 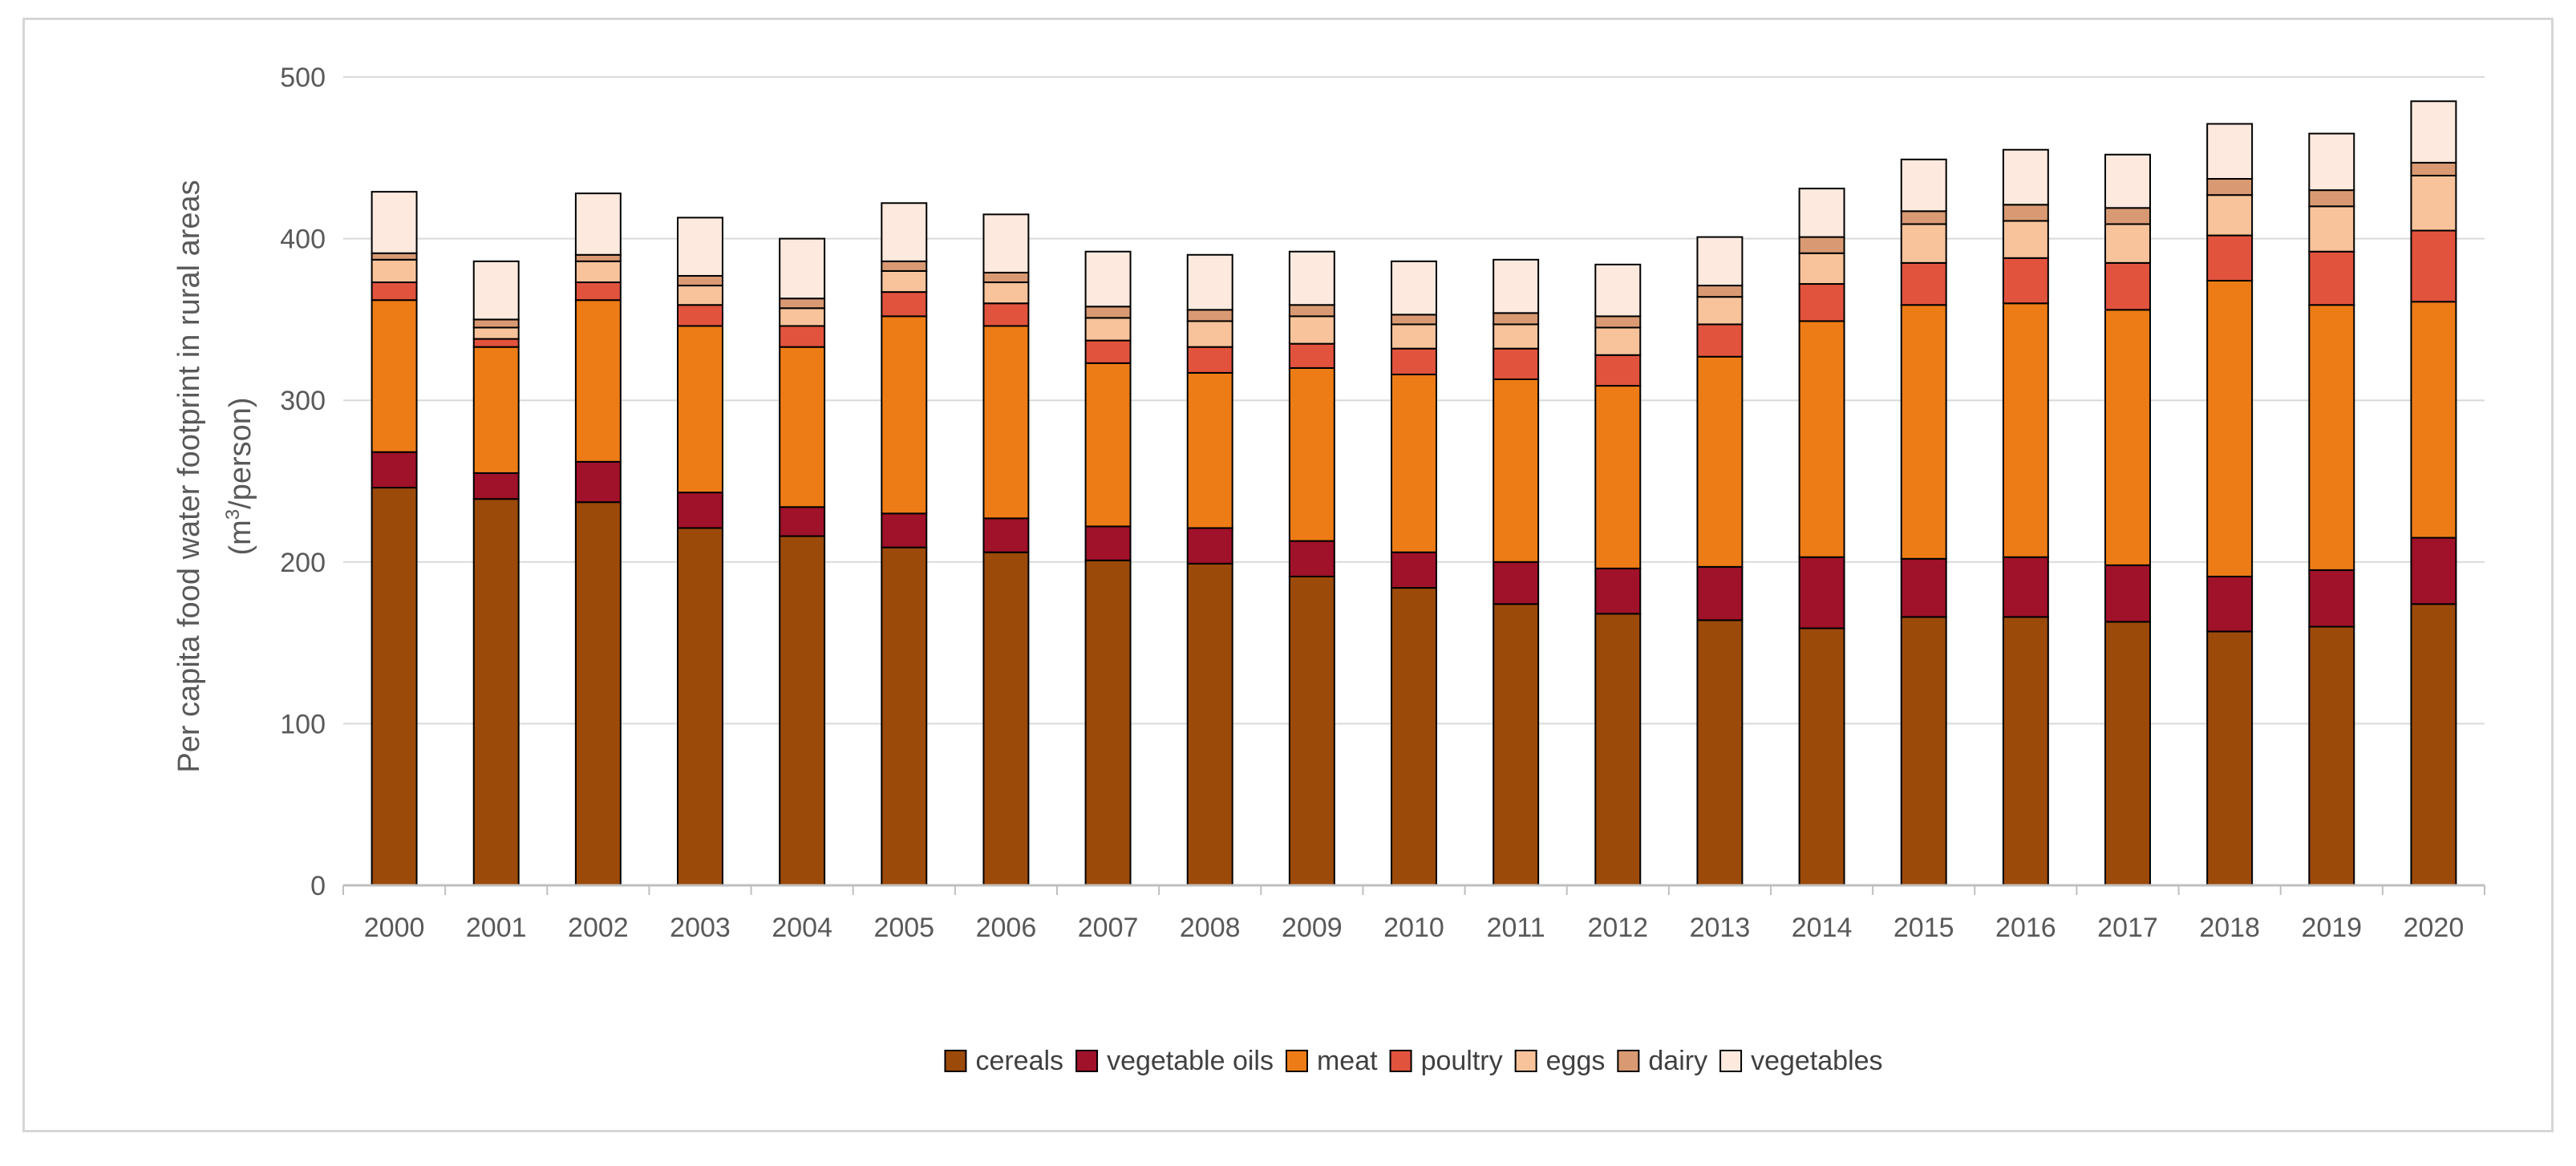 I want to click on bar-cereals-2005, so click(x=904, y=716).